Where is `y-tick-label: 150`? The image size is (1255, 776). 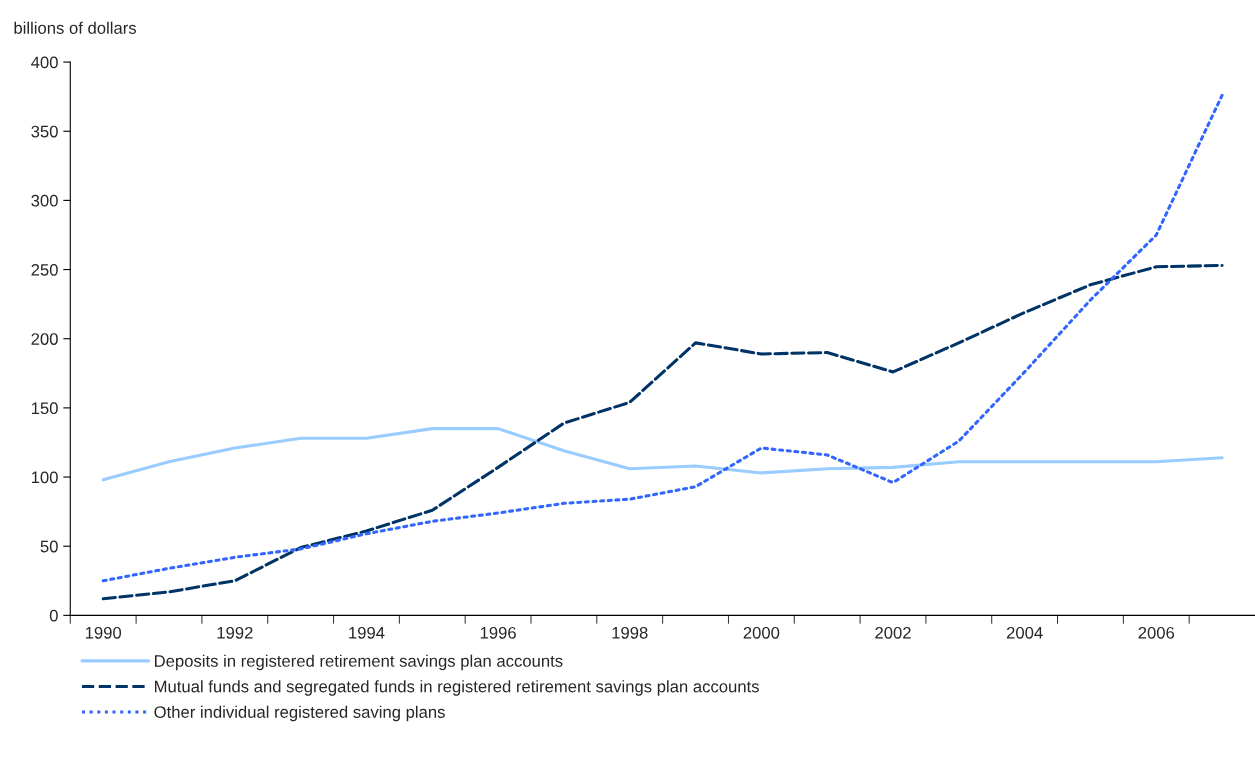
y-tick-label: 150 is located at coordinates (44, 408).